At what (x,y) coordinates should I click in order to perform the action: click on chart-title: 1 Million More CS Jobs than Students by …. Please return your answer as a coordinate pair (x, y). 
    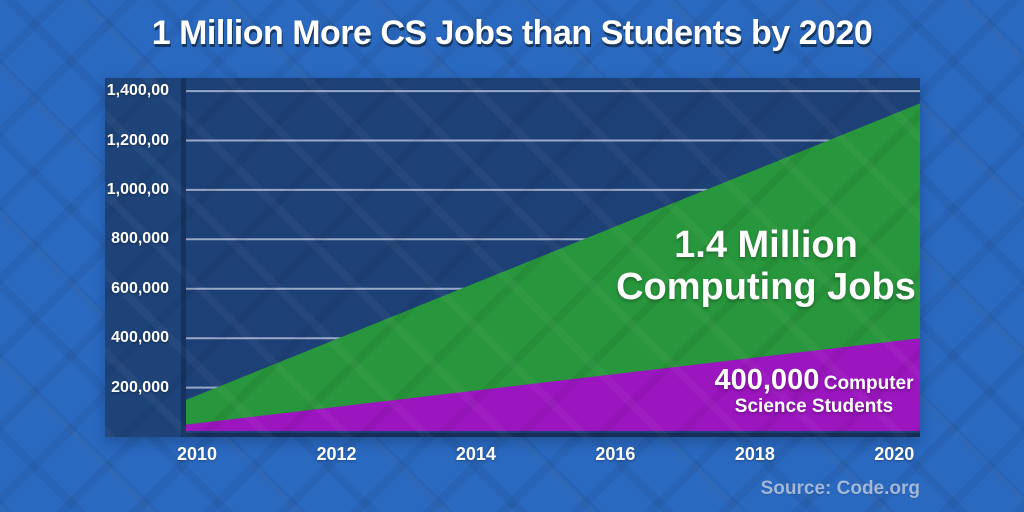
    Looking at the image, I should click on (512, 33).